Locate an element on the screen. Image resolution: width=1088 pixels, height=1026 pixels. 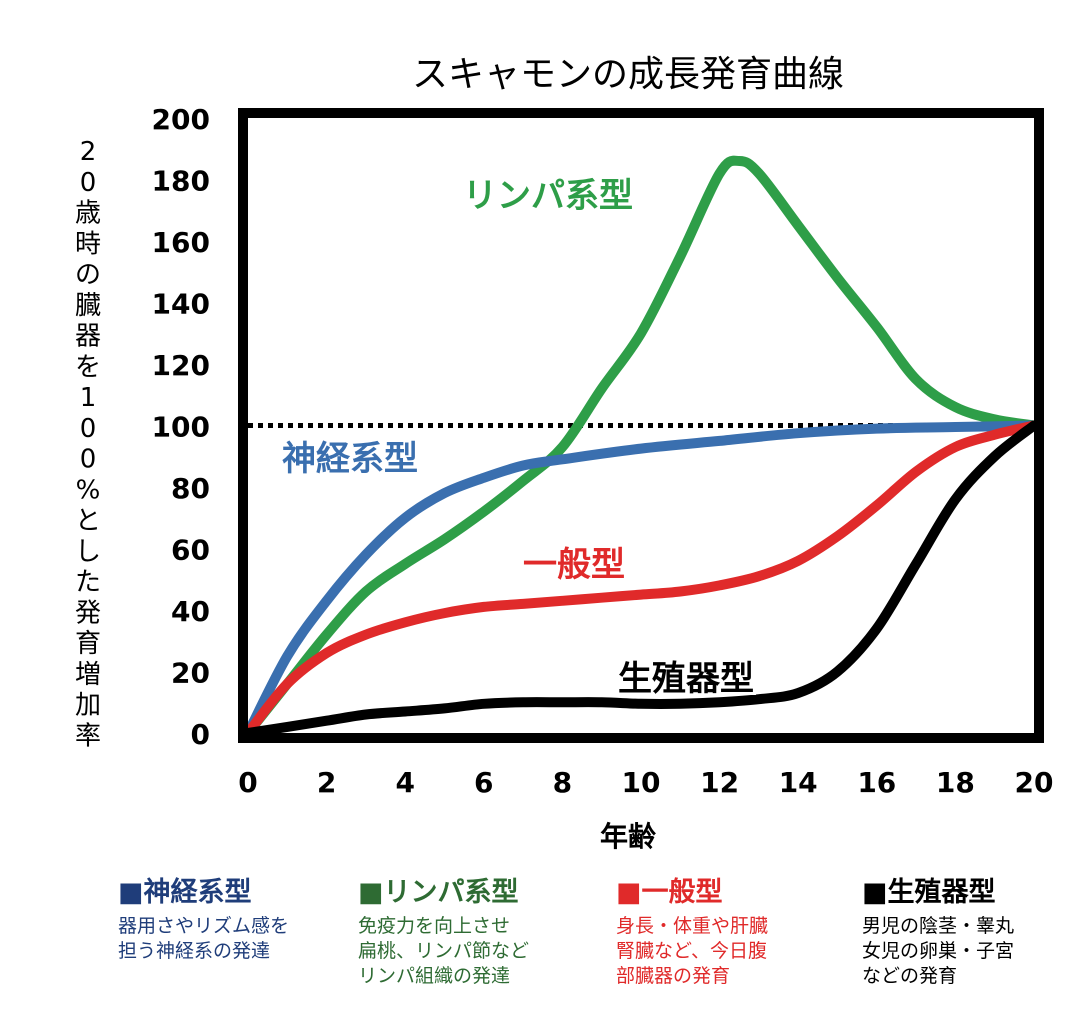
x-axis-ticks: 0 2 4 6 8 10 12 14 16 18 20 is located at coordinates (645, 782).